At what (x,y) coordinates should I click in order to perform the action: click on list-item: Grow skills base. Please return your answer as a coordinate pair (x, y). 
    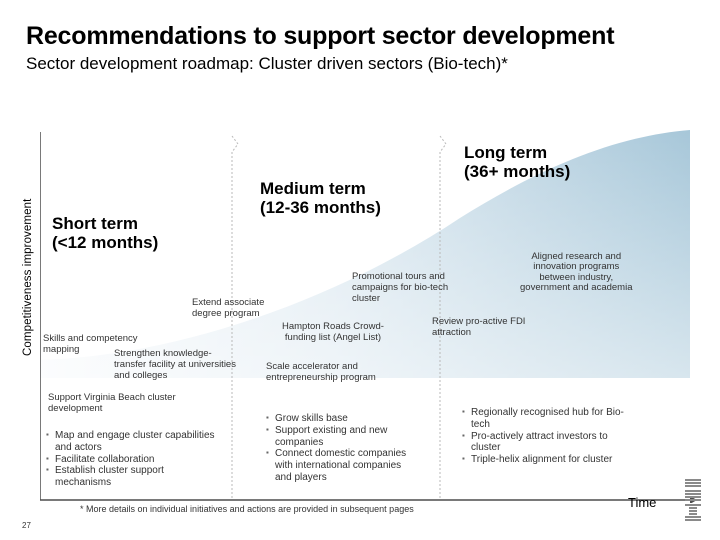
    Looking at the image, I should click on (336, 419).